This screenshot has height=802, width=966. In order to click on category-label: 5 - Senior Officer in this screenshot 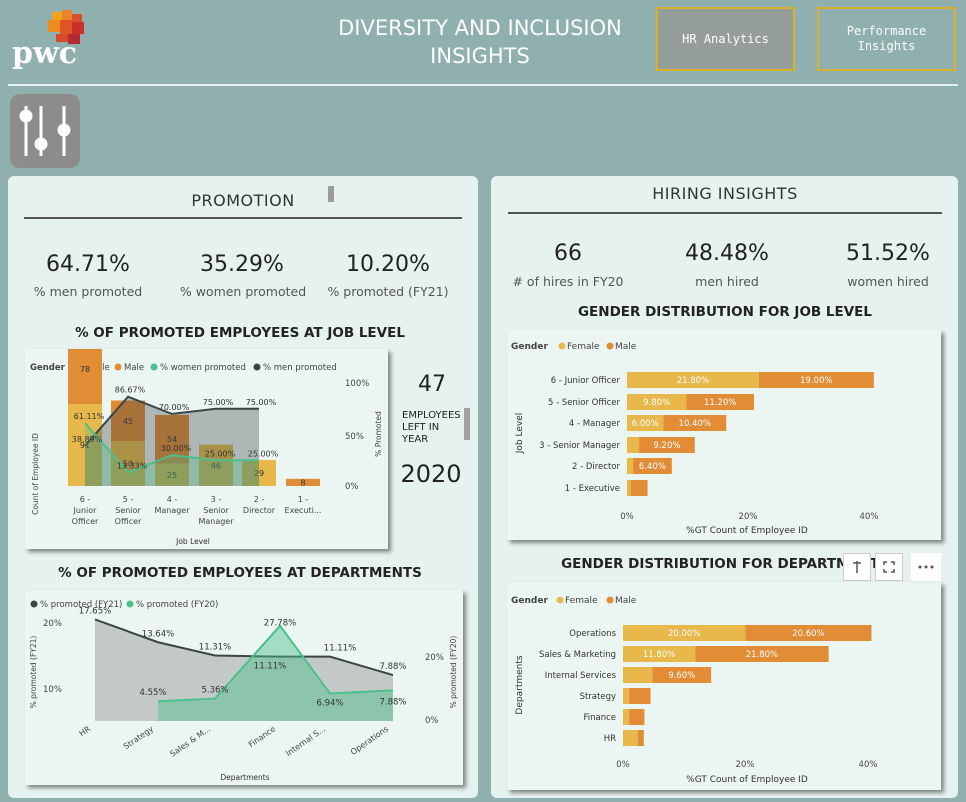, I will do `click(584, 403)`.